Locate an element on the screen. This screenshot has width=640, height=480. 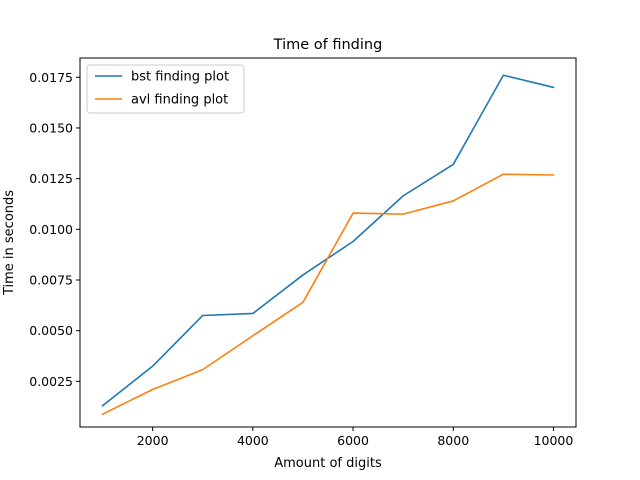
legend-label-2: avl finding plot is located at coordinates (179, 100).